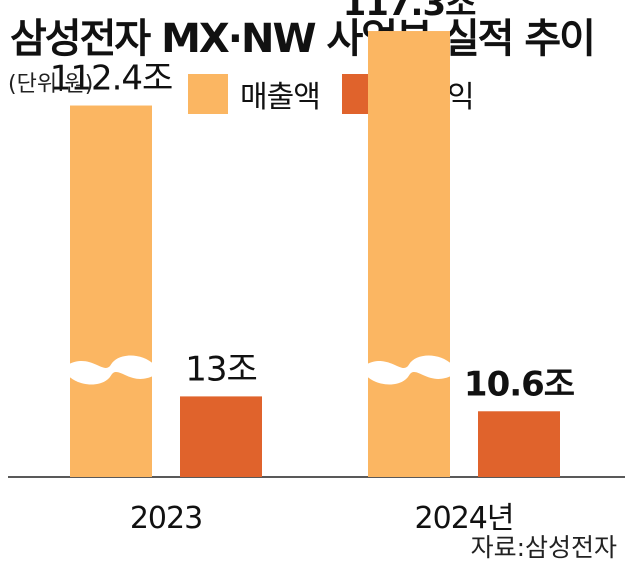 The image size is (635, 570). Describe the element at coordinates (166, 518) in the screenshot. I see `x-tick-label-0: 2023` at that location.